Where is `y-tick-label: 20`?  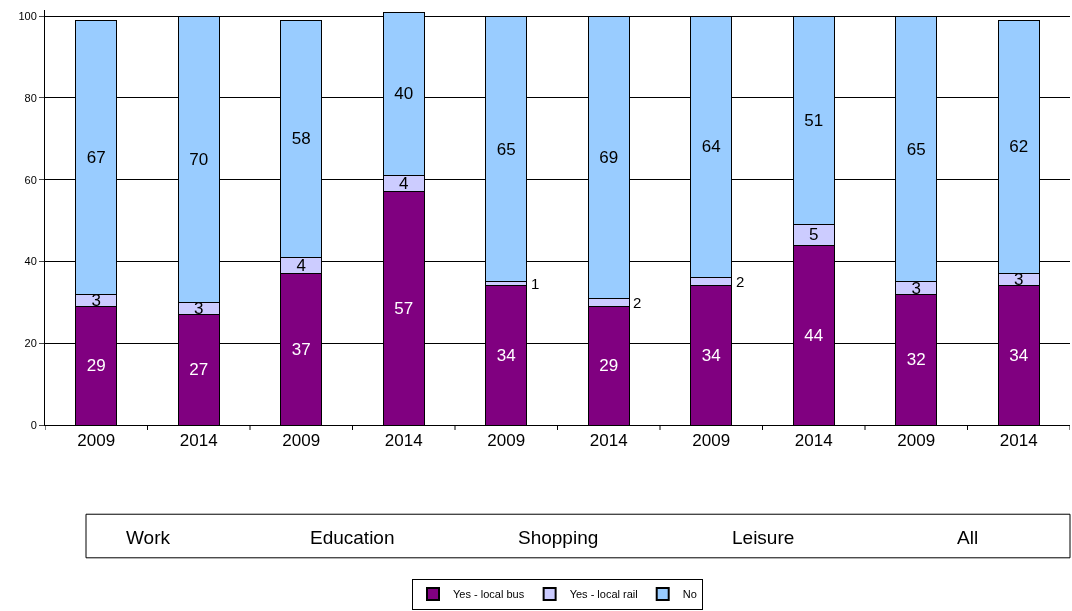
y-tick-label: 20 is located at coordinates (30, 343).